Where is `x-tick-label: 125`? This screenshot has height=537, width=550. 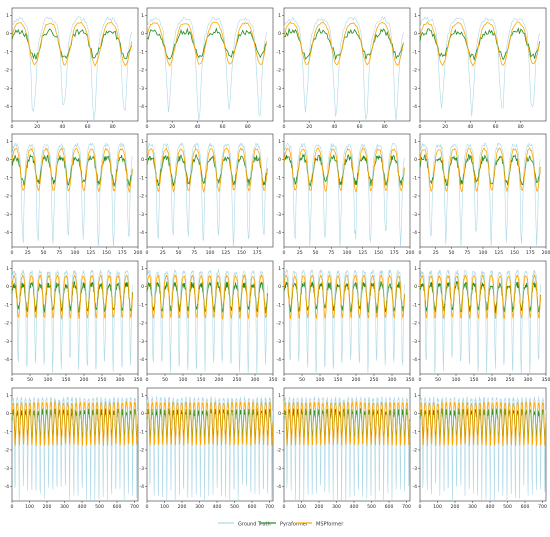
x-tick-label: 125 is located at coordinates (498, 253).